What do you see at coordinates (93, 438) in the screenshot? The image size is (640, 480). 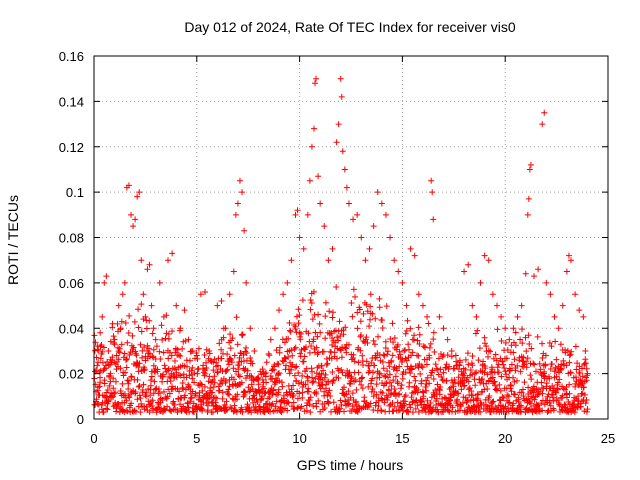 I see `x-tick-label: 0` at bounding box center [93, 438].